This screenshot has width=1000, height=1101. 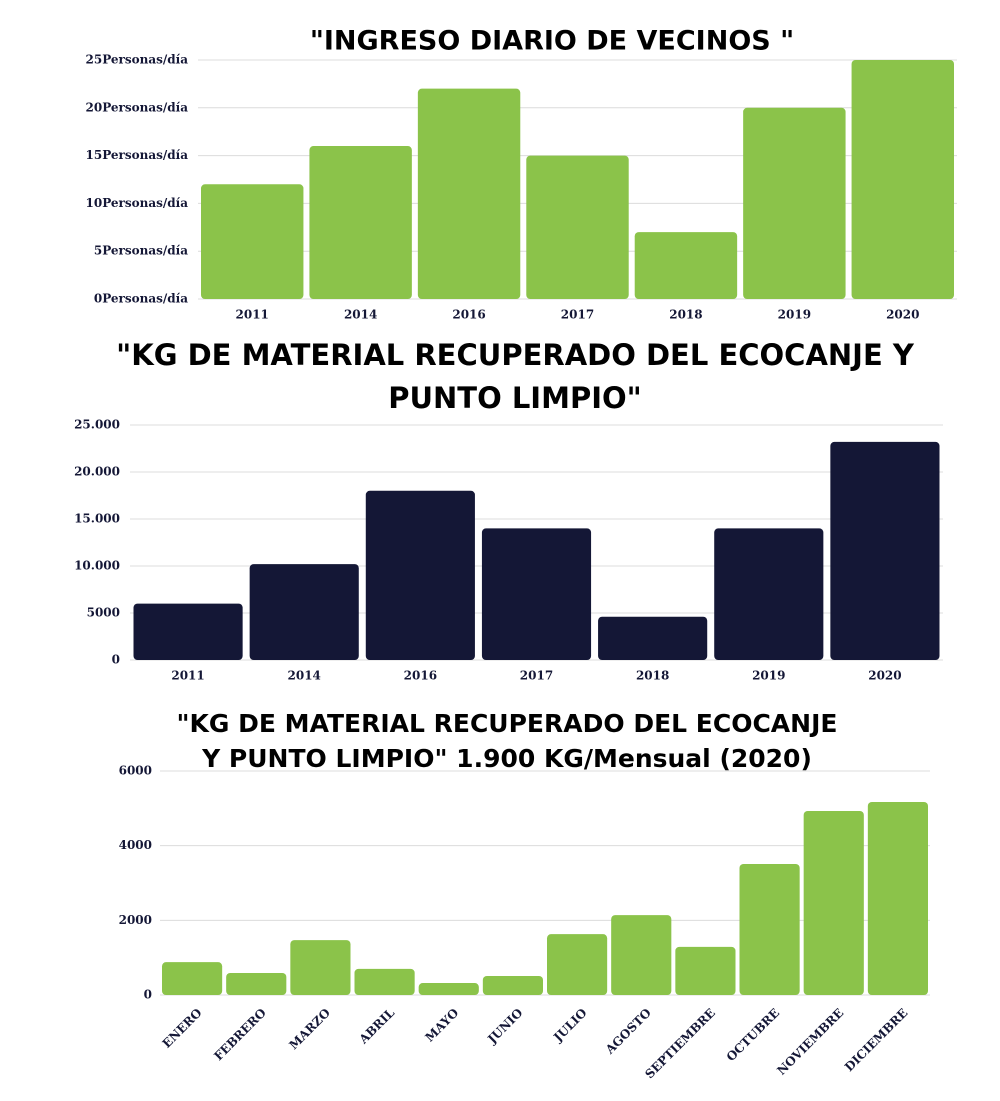 I want to click on y-tick-label: 0Personas/día, so click(x=141, y=299).